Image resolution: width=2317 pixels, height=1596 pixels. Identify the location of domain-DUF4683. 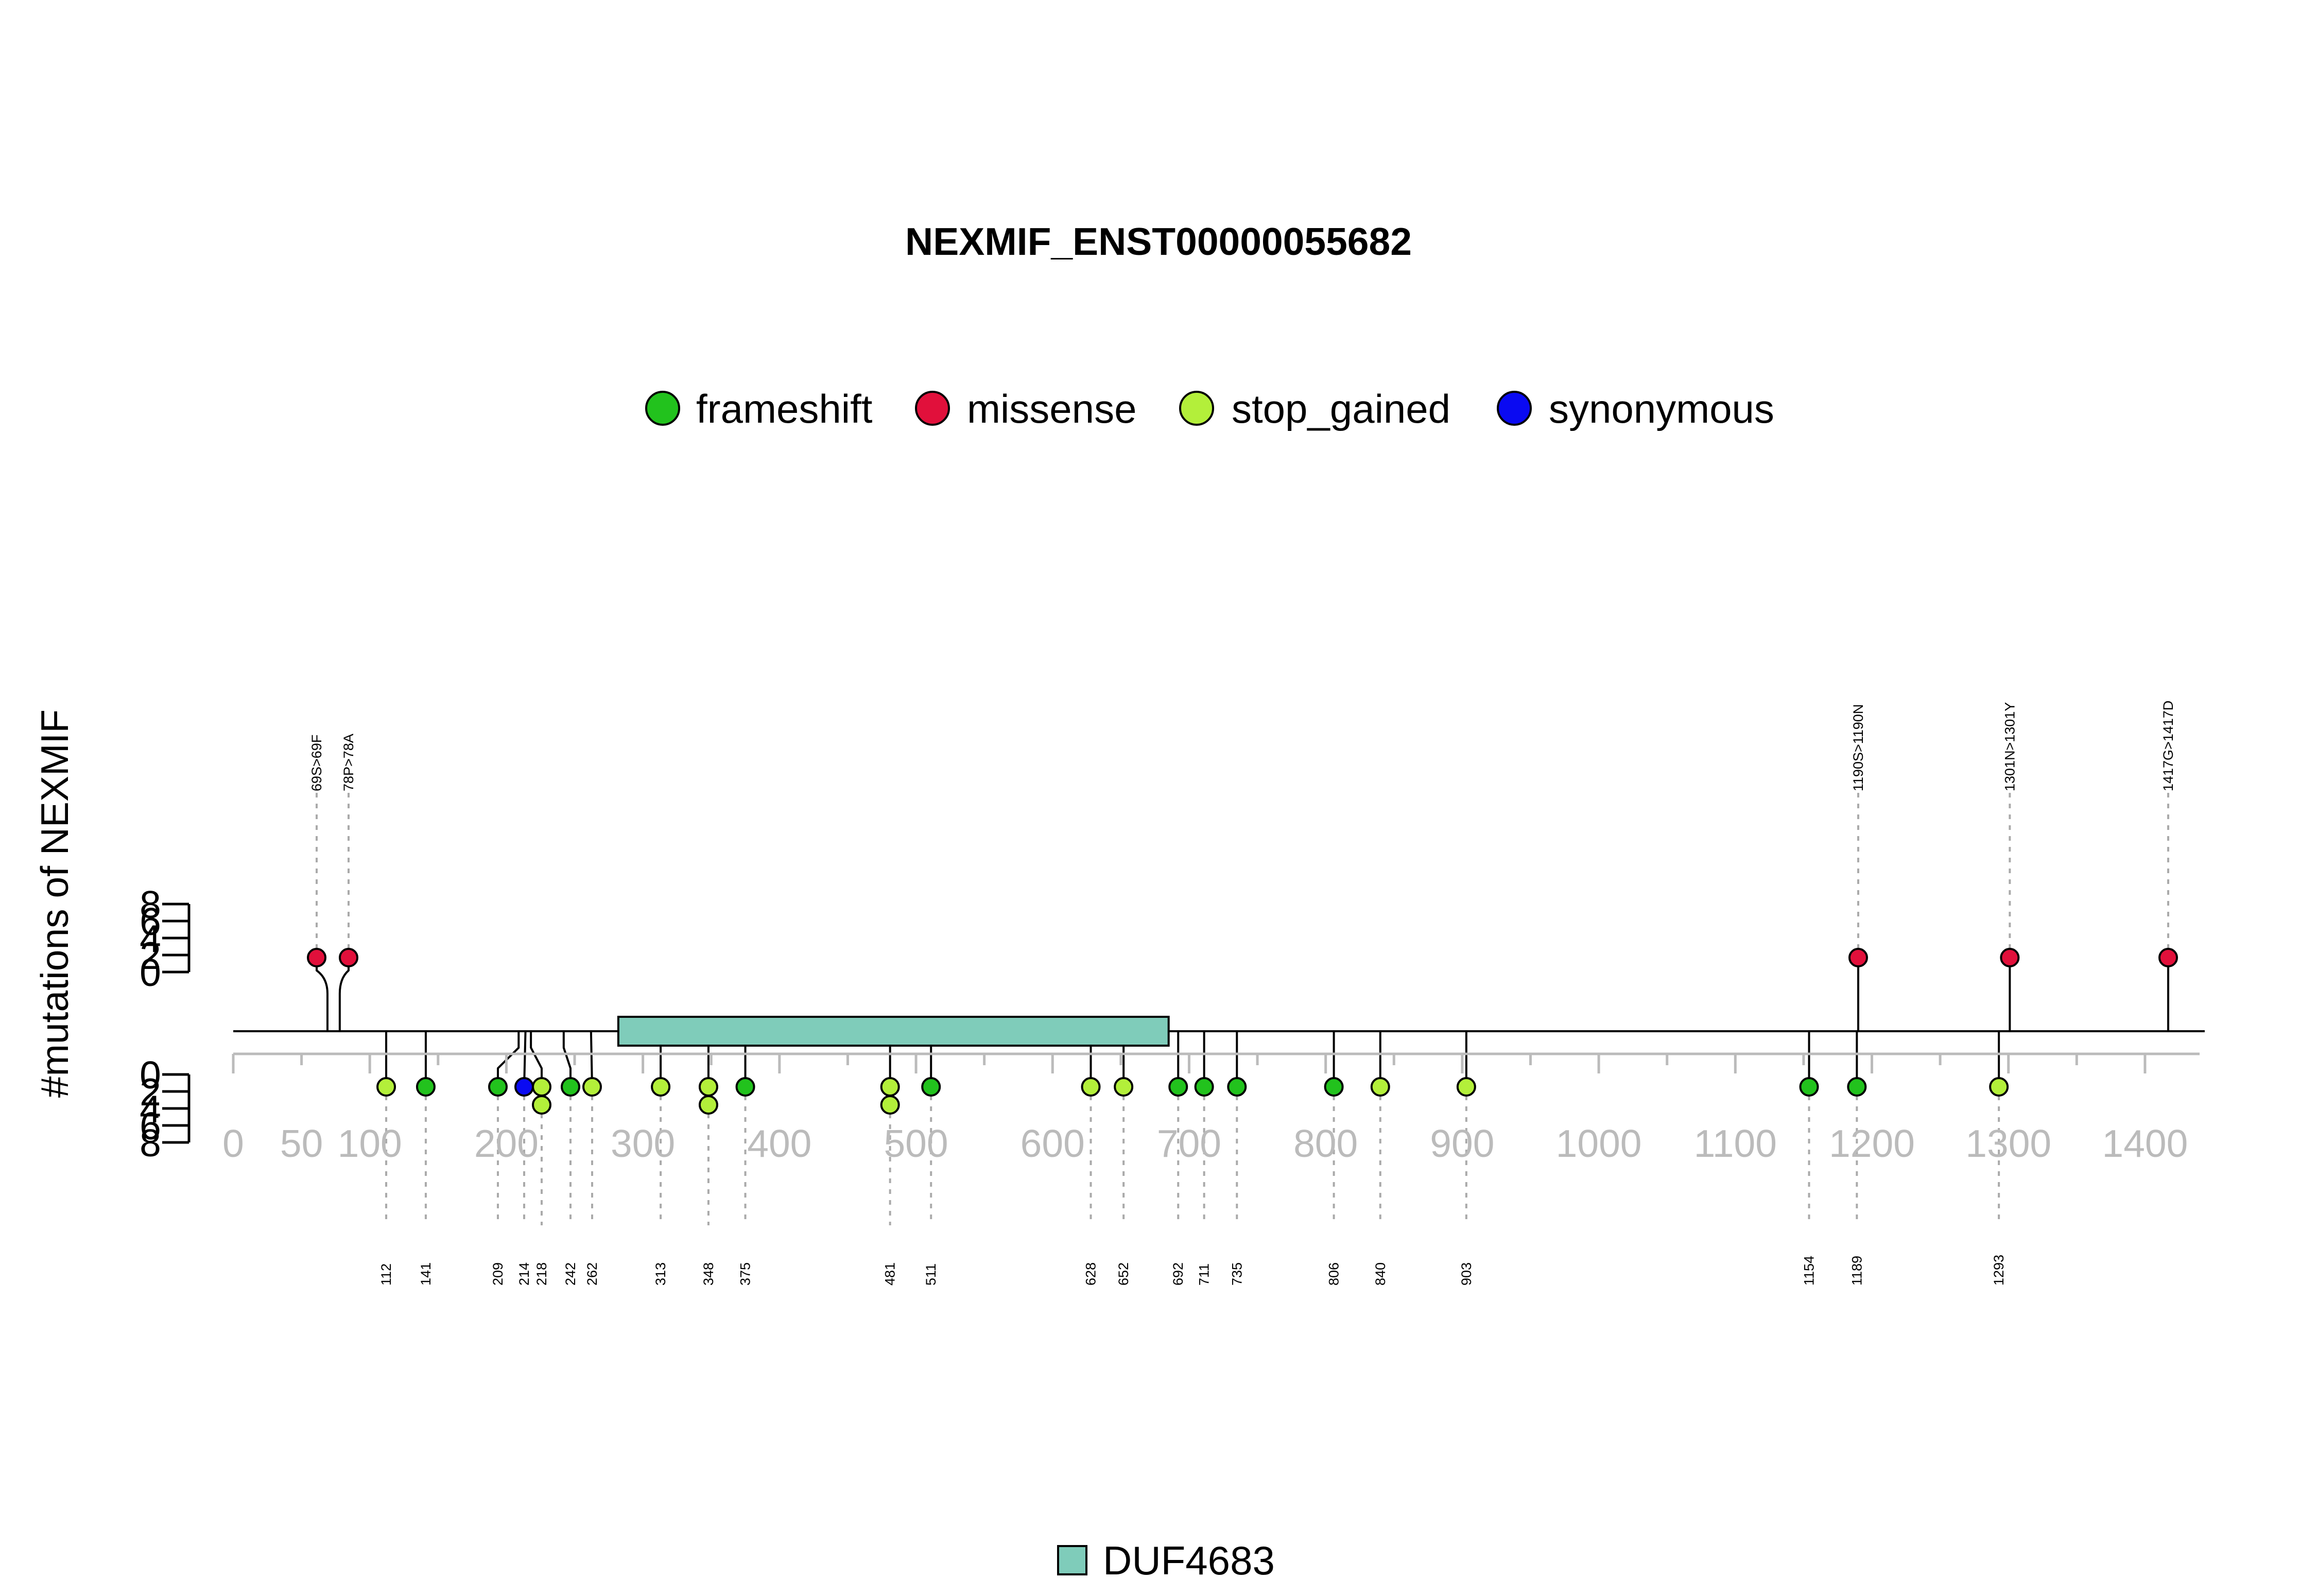
(893, 1031).